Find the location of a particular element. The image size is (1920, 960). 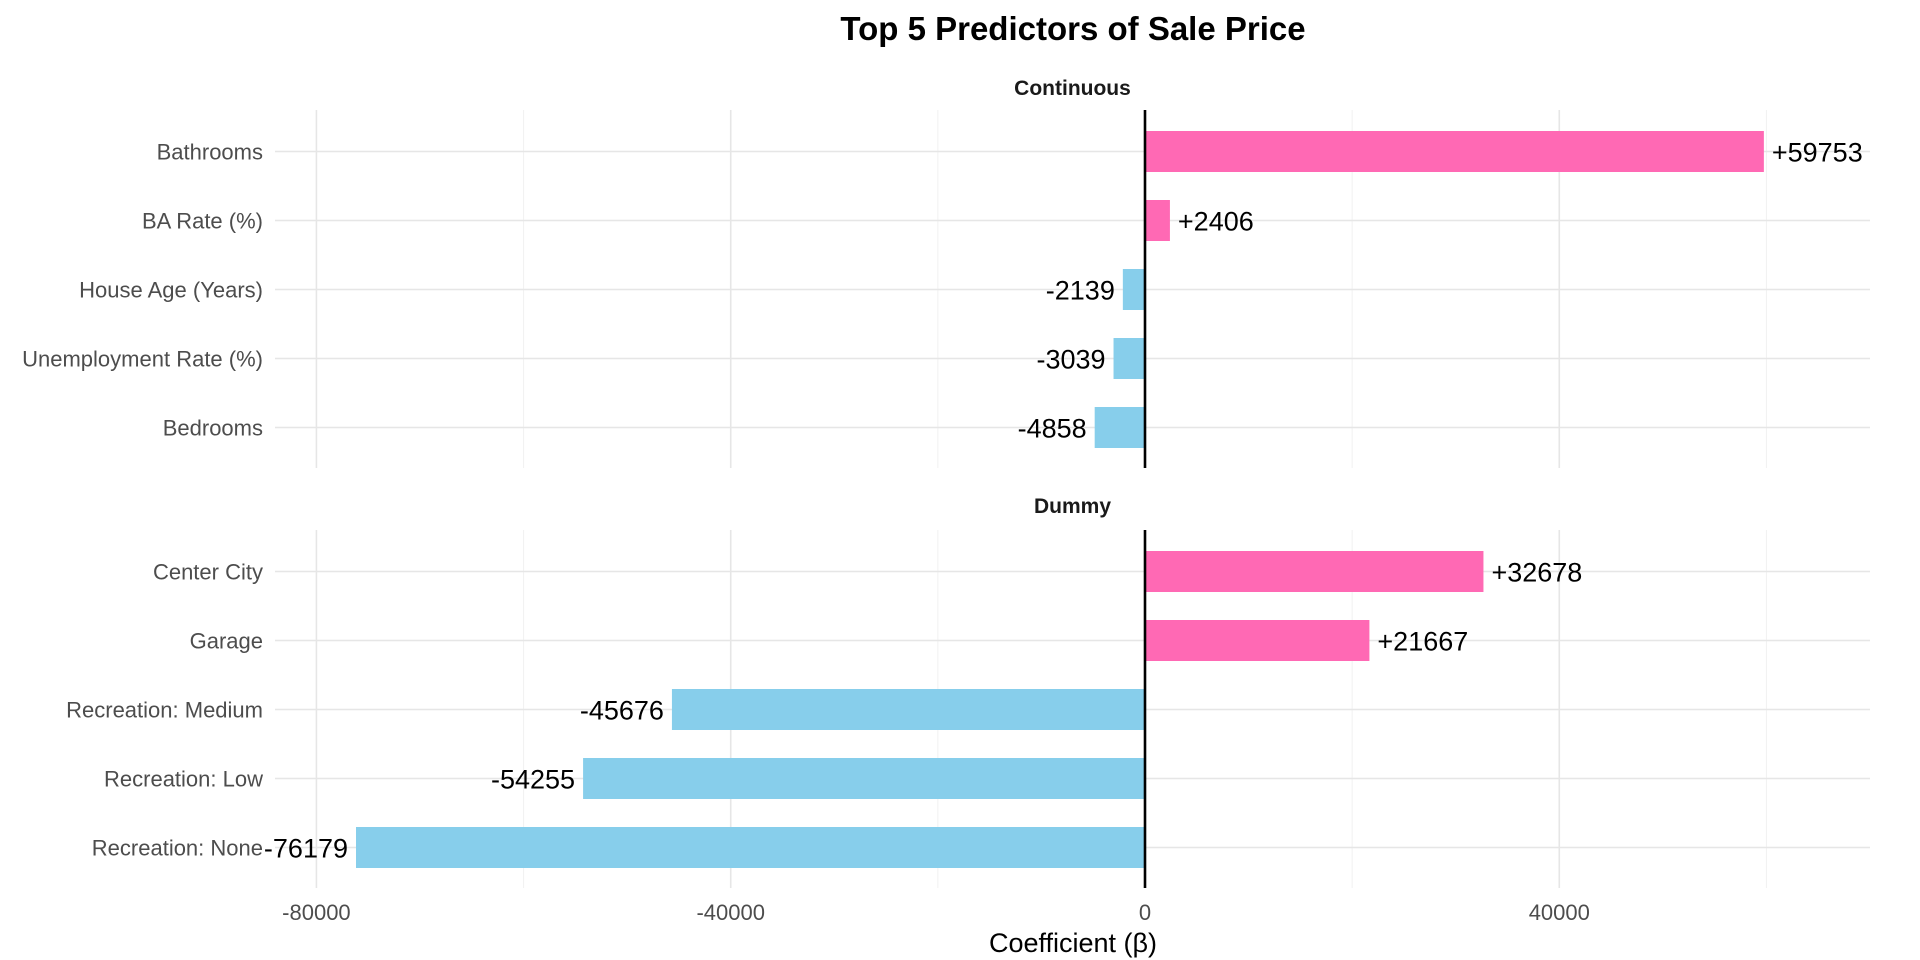

data-label: -76179 is located at coordinates (306, 849).